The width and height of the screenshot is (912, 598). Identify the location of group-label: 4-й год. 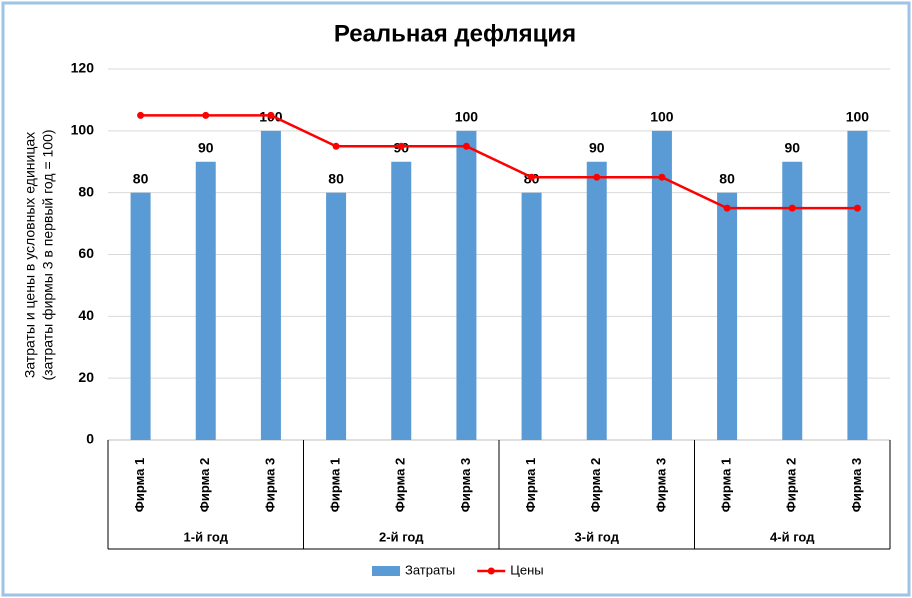
(792, 536).